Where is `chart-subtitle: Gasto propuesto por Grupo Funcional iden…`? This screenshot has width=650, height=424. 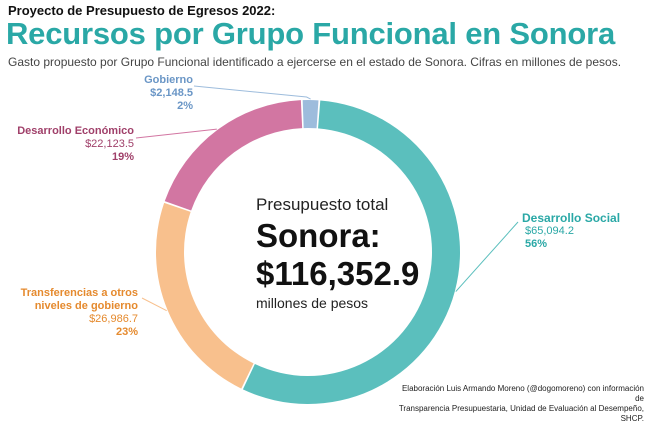 chart-subtitle: Gasto propuesto por Grupo Funcional iden… is located at coordinates (315, 62).